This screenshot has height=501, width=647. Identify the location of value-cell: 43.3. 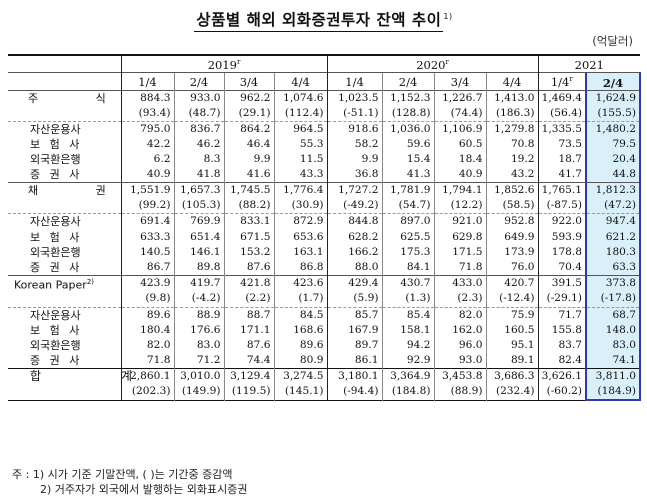
(300, 175).